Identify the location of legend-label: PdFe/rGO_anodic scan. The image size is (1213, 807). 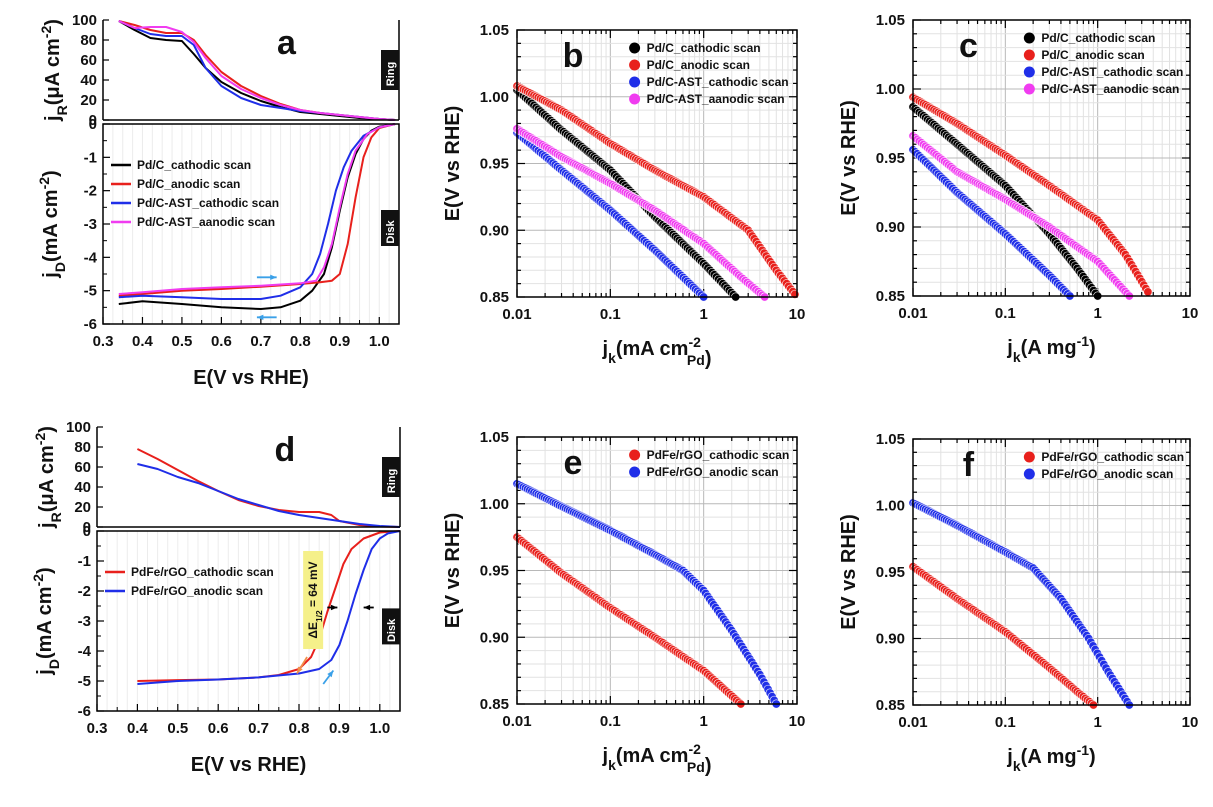
(713, 472).